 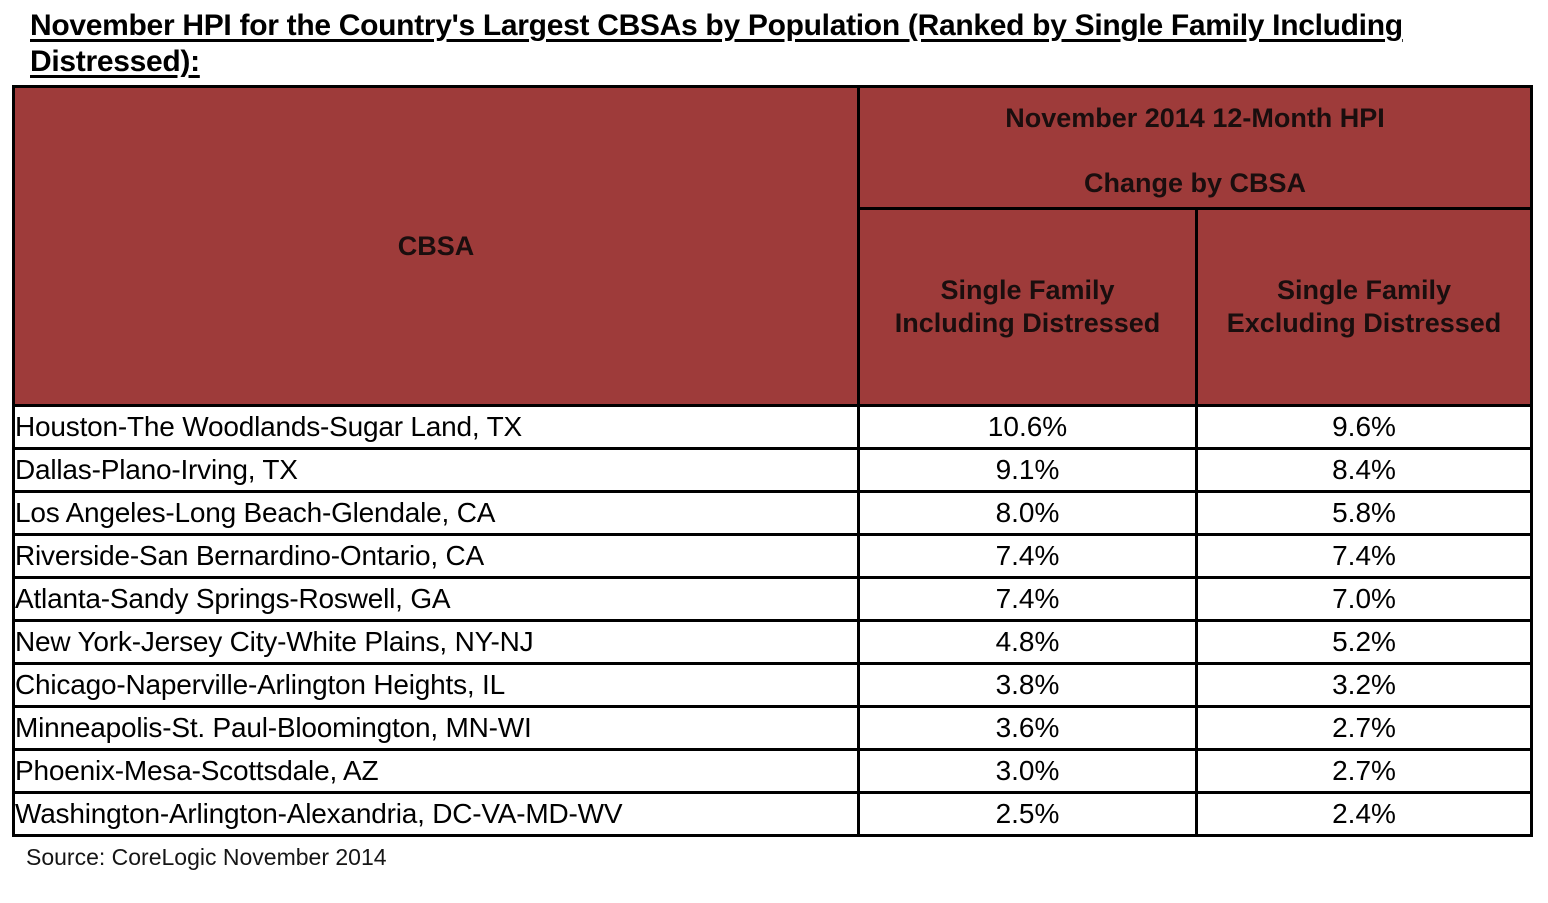 What do you see at coordinates (1027, 728) in the screenshot?
I see `including-cell: 3.6%` at bounding box center [1027, 728].